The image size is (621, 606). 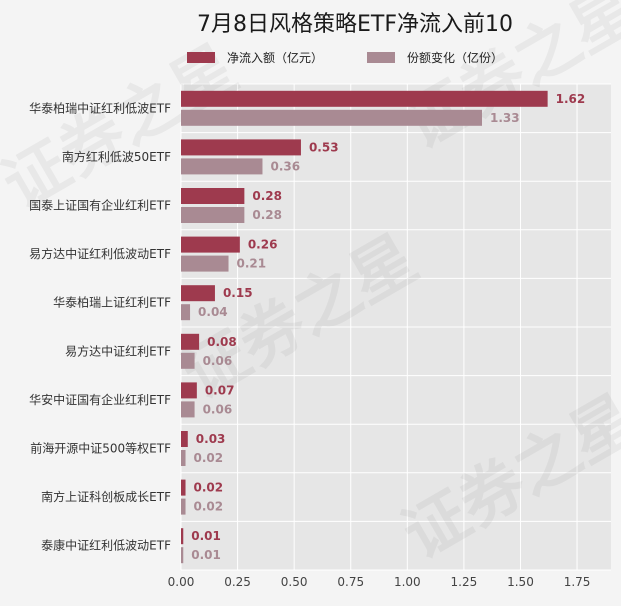 I want to click on category-label: 南方上证科创板成长ETF, so click(x=106, y=496).